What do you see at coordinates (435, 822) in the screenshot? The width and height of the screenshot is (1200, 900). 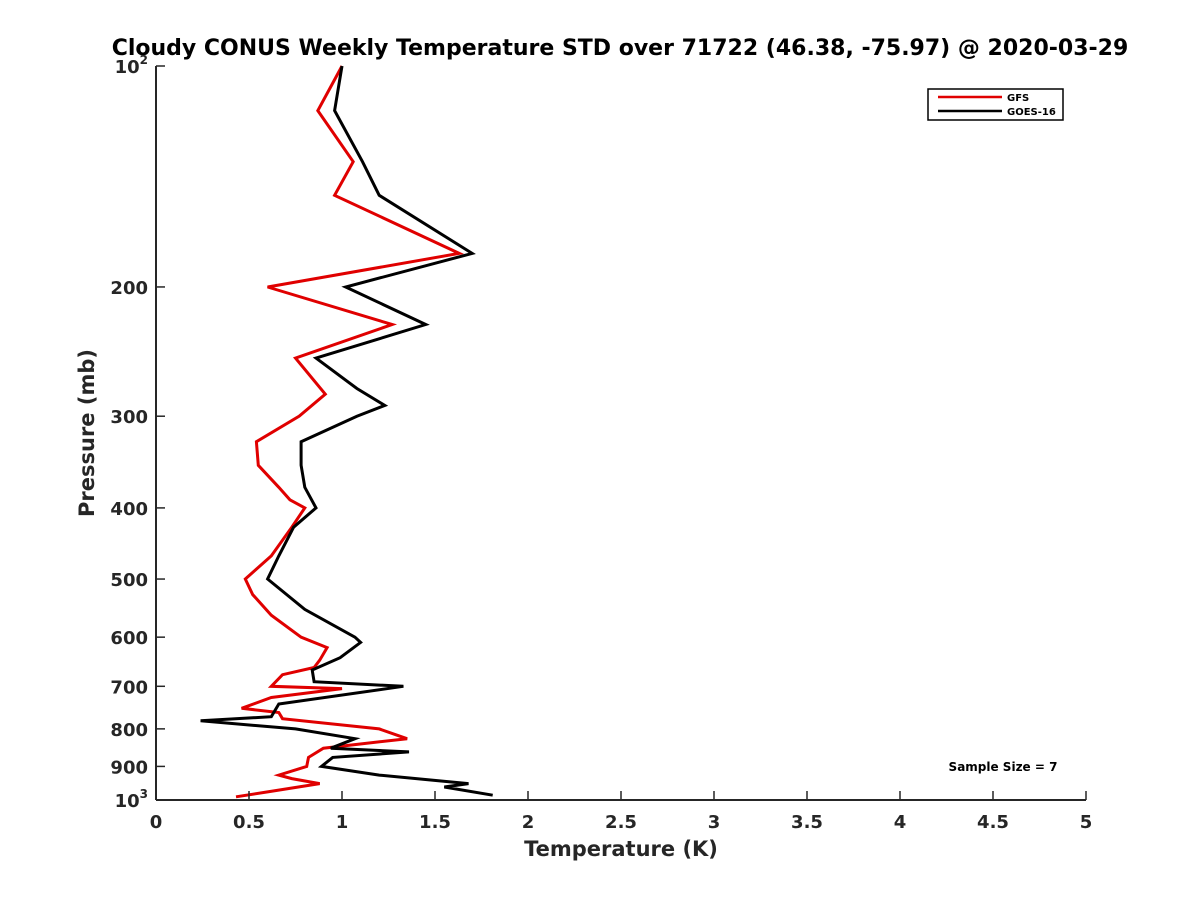 I see `x-tick-label: 1.5` at bounding box center [435, 822].